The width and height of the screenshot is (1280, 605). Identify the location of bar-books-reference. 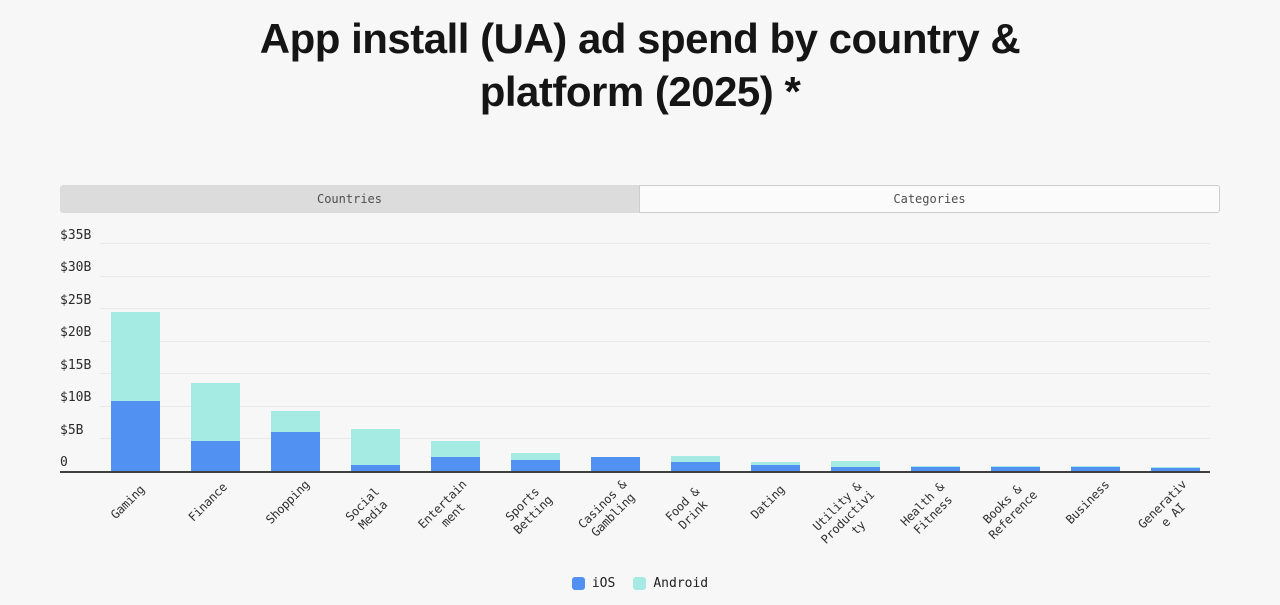
(1015, 468).